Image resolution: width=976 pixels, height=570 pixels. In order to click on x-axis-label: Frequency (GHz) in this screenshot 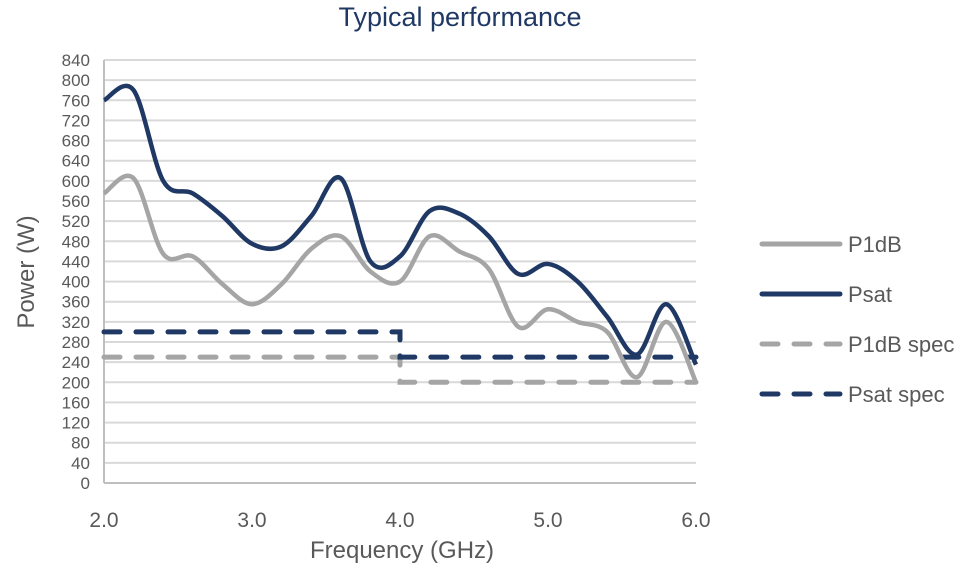, I will do `click(402, 550)`.